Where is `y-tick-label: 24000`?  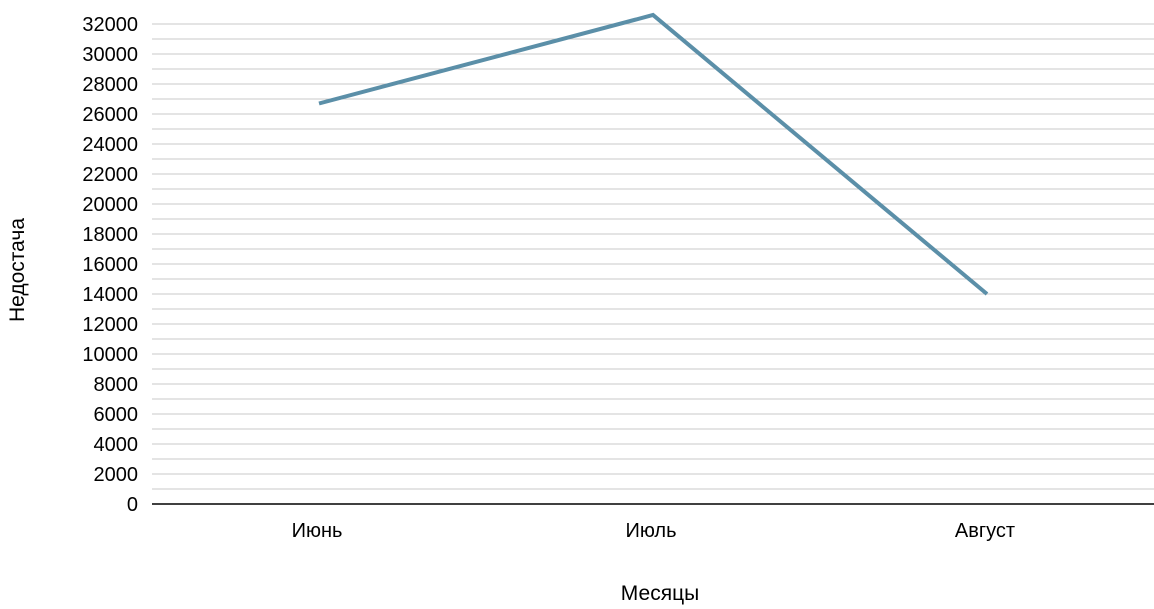 y-tick-label: 24000 is located at coordinates (110, 145).